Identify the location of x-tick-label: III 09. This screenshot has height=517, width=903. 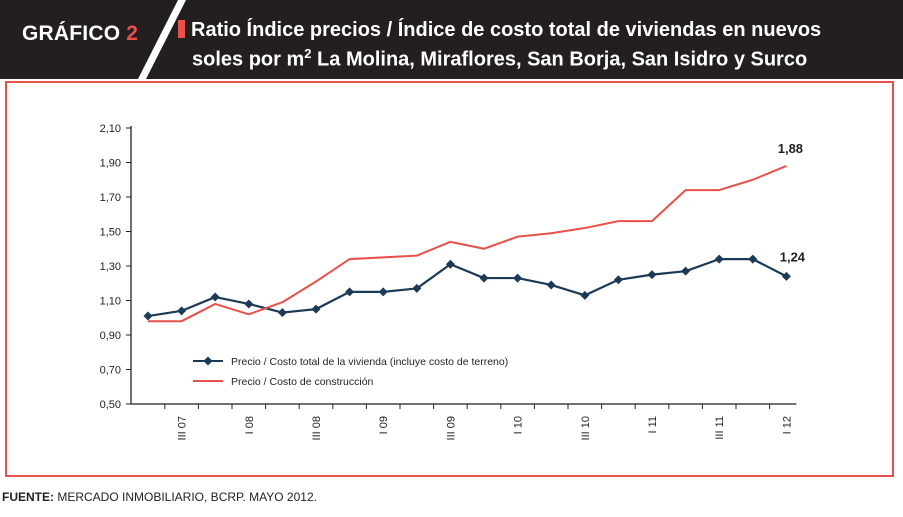
(451, 428).